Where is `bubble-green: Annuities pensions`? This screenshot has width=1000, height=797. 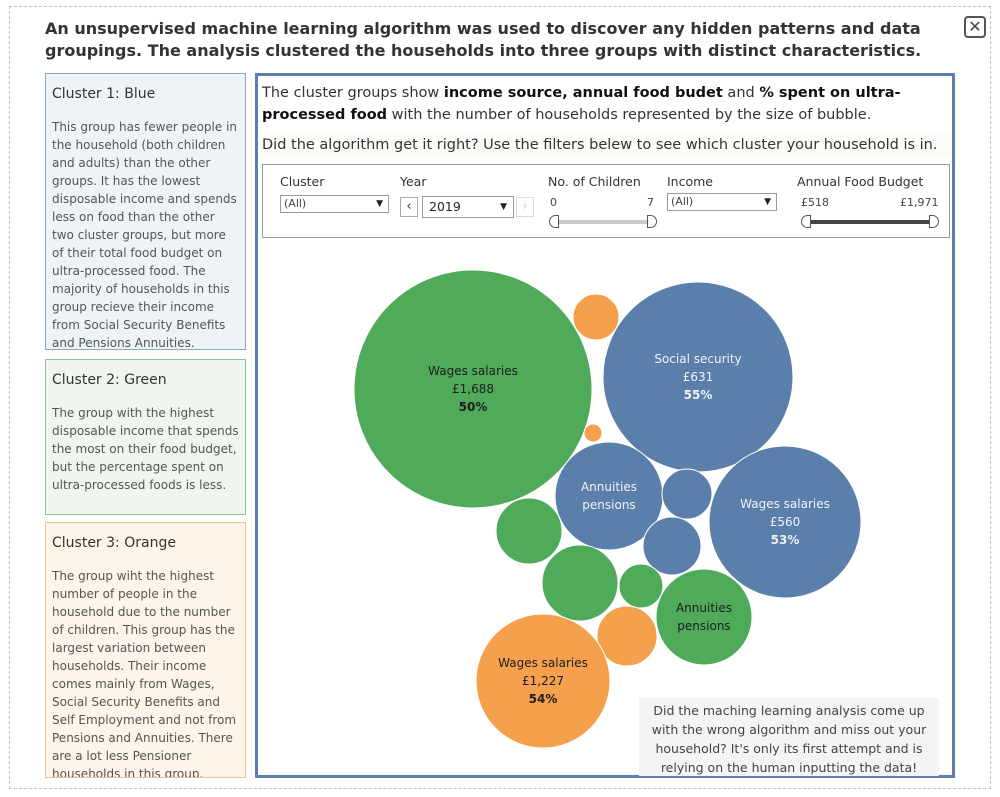 bubble-green: Annuities pensions is located at coordinates (704, 617).